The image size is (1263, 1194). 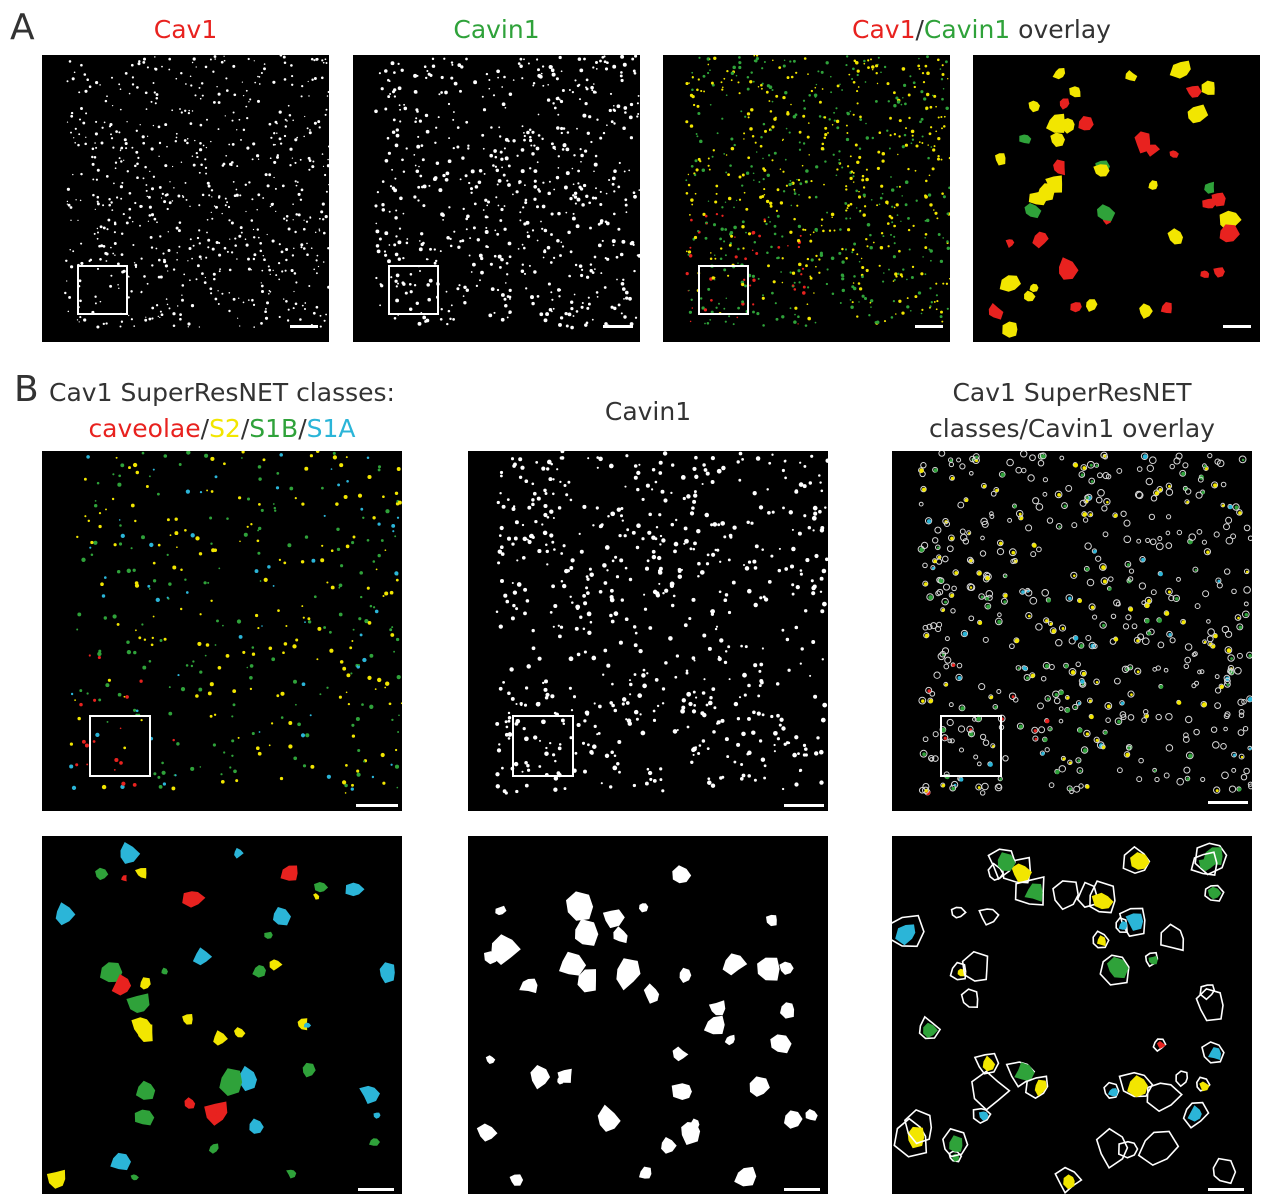 I want to click on scale-bar, so click(x=804, y=805).